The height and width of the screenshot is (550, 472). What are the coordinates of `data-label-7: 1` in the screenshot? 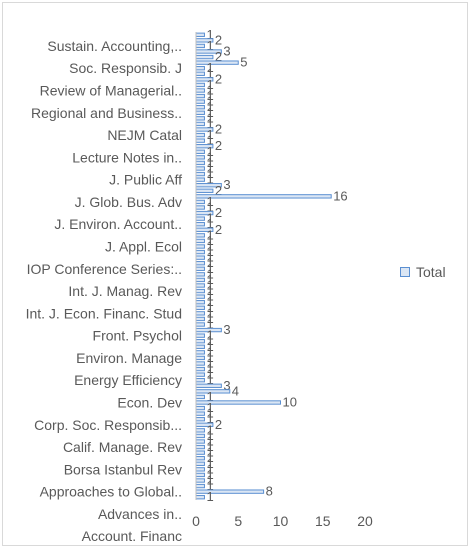 It's located at (209, 73).